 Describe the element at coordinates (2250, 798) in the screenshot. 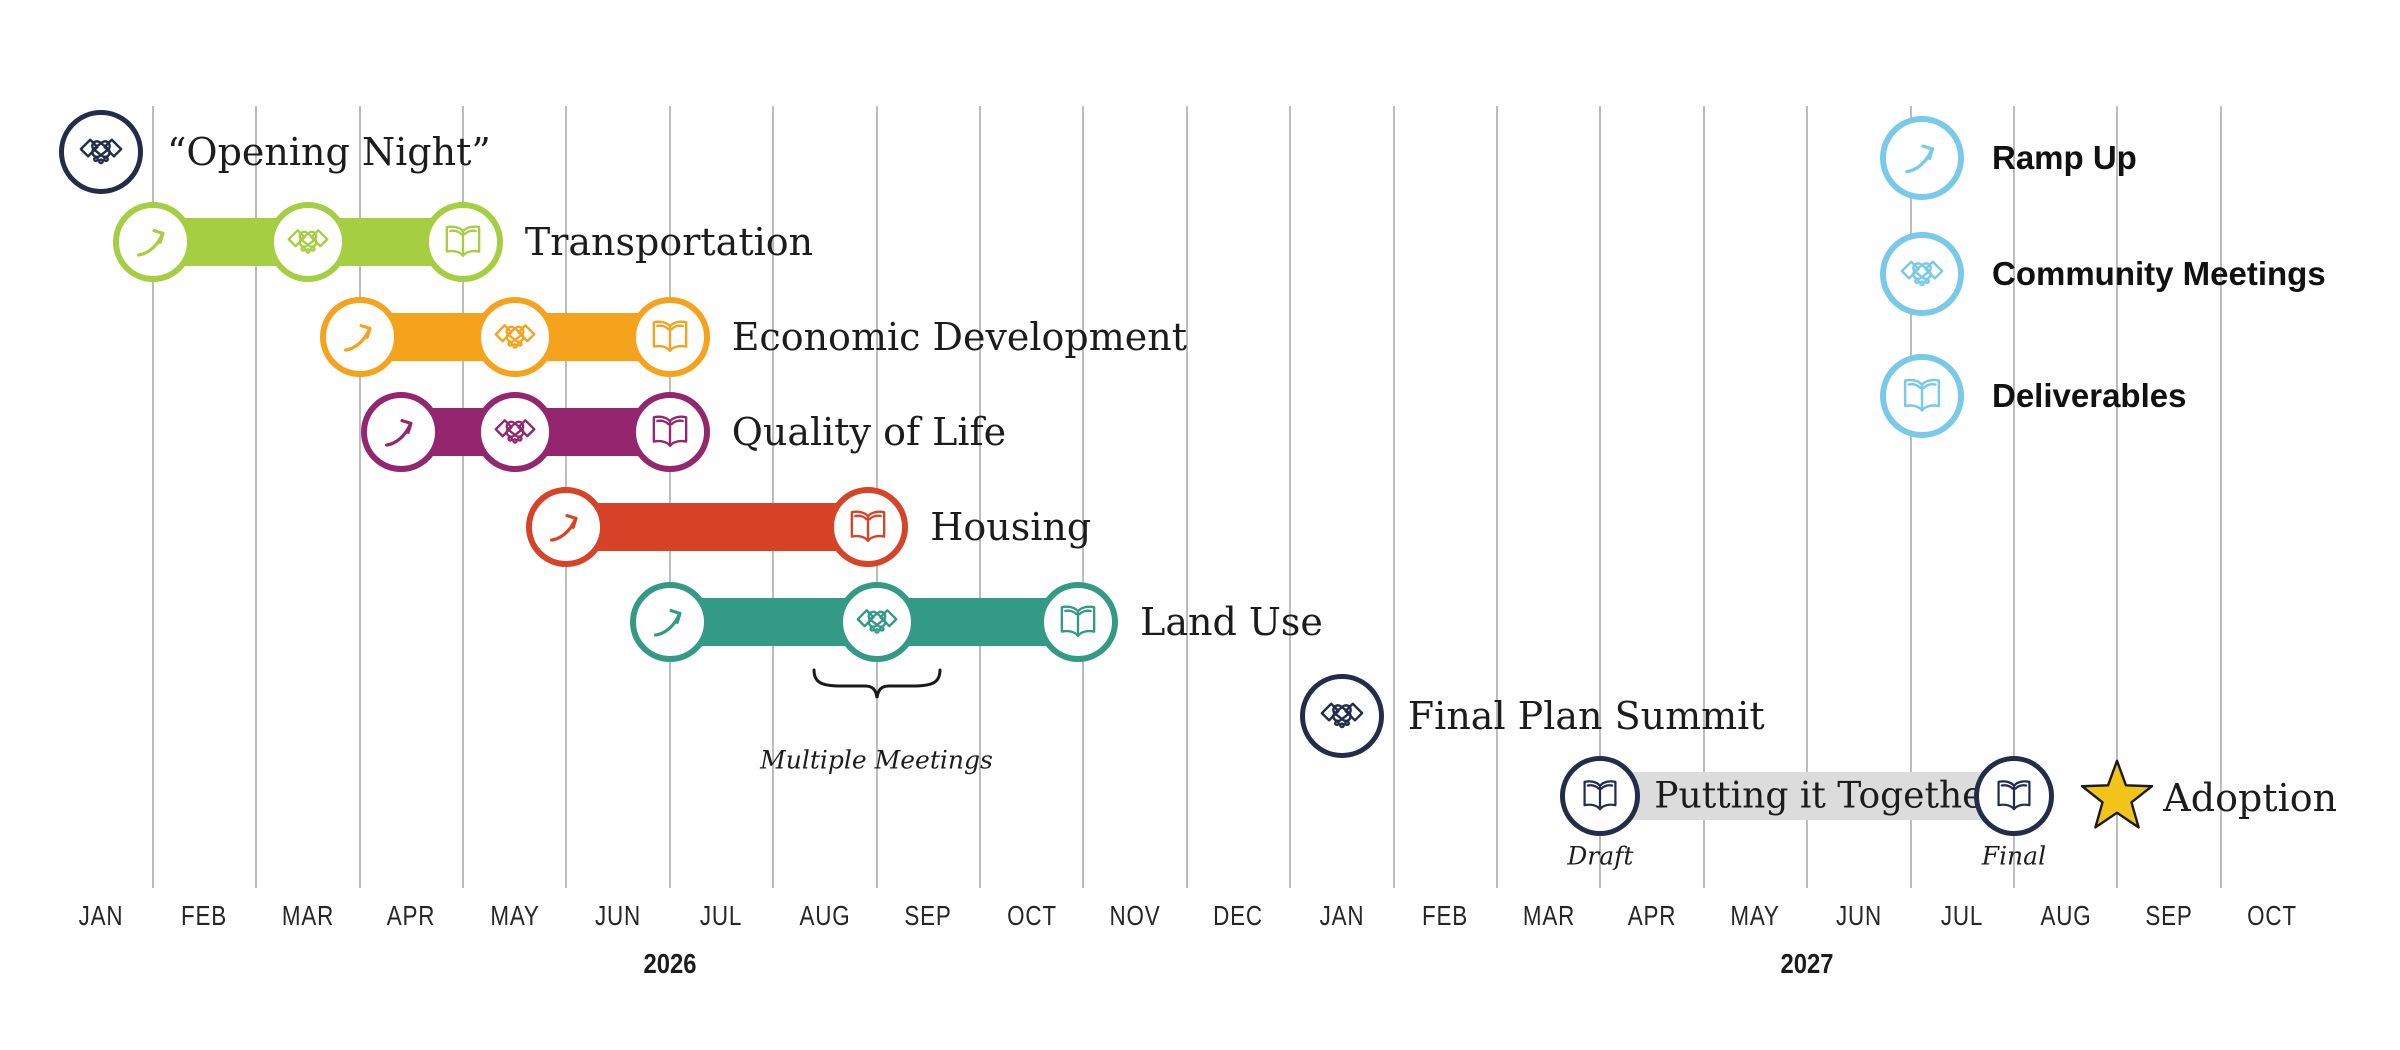

I see `milestone-label: Adoption` at that location.